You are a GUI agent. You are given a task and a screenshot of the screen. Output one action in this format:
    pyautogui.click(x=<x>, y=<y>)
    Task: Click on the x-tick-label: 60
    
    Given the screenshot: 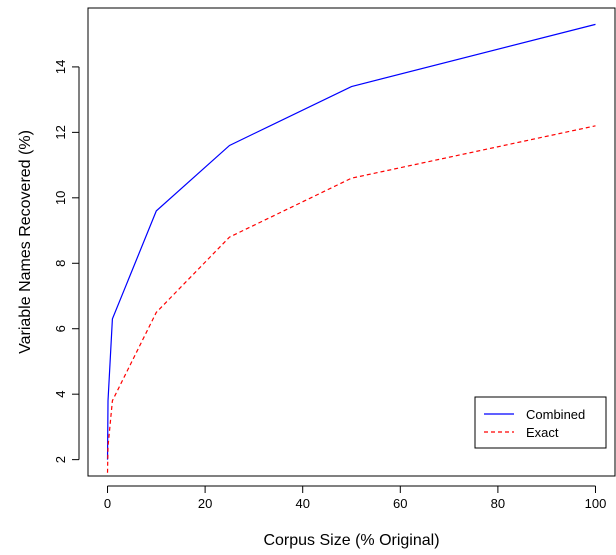 What is the action you would take?
    pyautogui.click(x=400, y=503)
    